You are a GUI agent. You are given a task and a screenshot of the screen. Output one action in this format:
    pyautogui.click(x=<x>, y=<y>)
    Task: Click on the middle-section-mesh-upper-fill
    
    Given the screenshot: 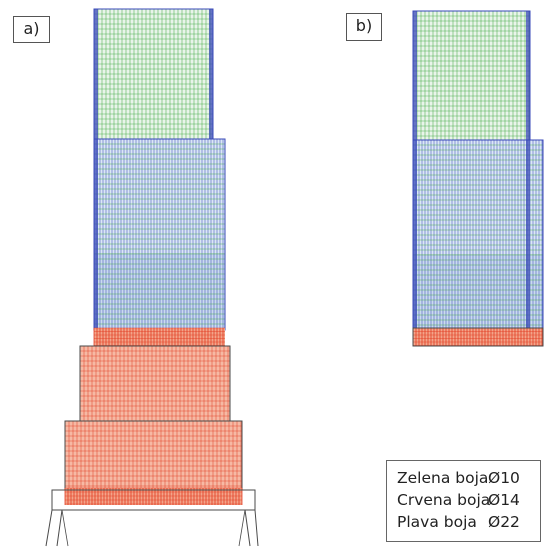 What is the action you would take?
    pyautogui.click(x=159, y=196)
    